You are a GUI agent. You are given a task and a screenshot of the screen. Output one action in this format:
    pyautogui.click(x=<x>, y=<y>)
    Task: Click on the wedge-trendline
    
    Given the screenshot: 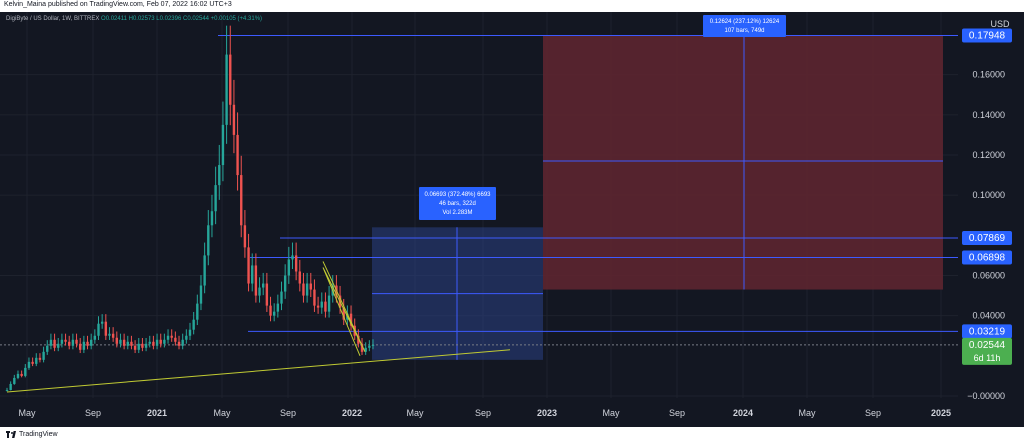 What is the action you would take?
    pyautogui.click(x=344, y=309)
    